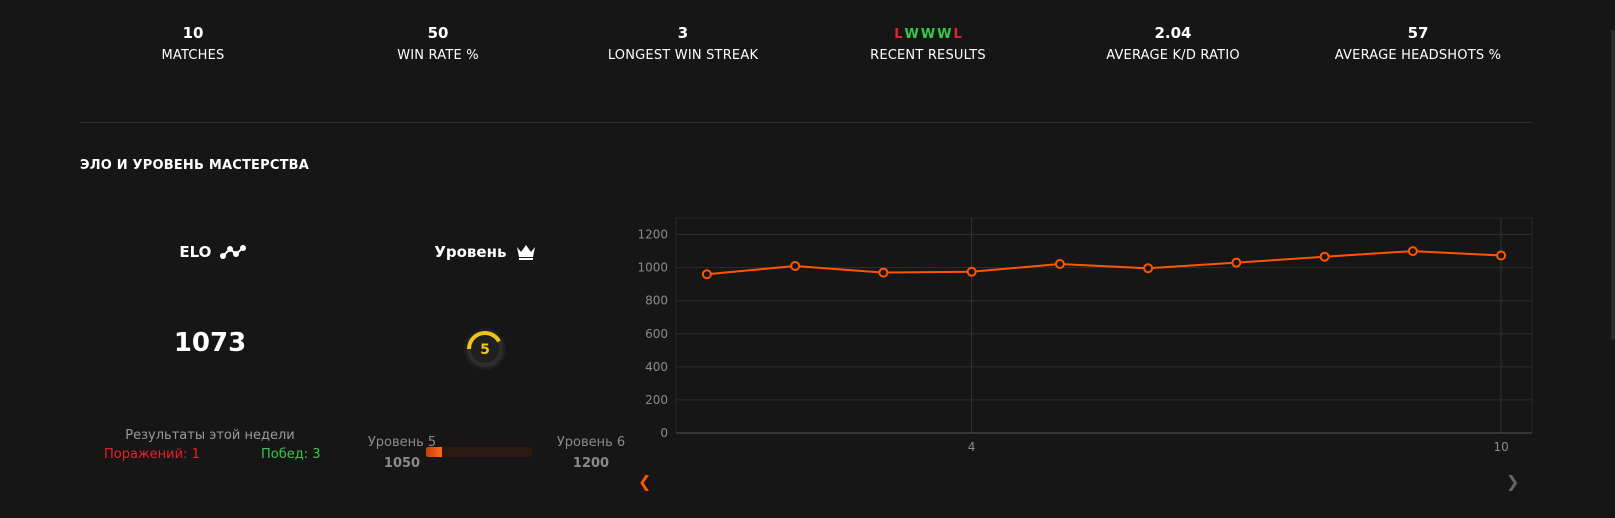 Image resolution: width=1615 pixels, height=518 pixels. Describe the element at coordinates (664, 433) in the screenshot. I see `y-tick-label: 0` at that location.